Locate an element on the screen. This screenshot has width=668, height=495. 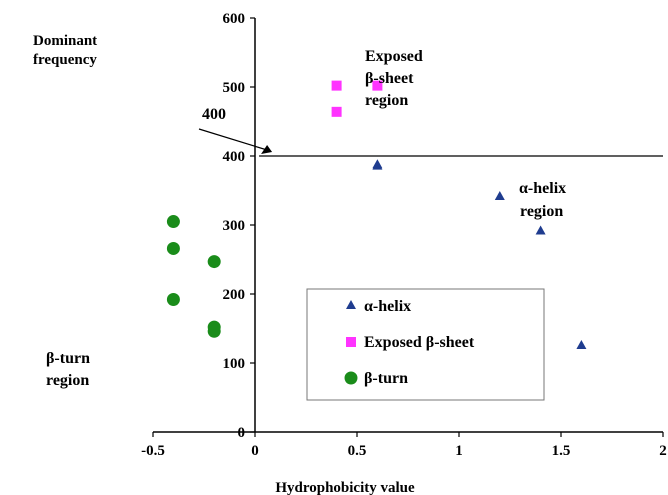
x-tick-label: 1 is located at coordinates (459, 451).